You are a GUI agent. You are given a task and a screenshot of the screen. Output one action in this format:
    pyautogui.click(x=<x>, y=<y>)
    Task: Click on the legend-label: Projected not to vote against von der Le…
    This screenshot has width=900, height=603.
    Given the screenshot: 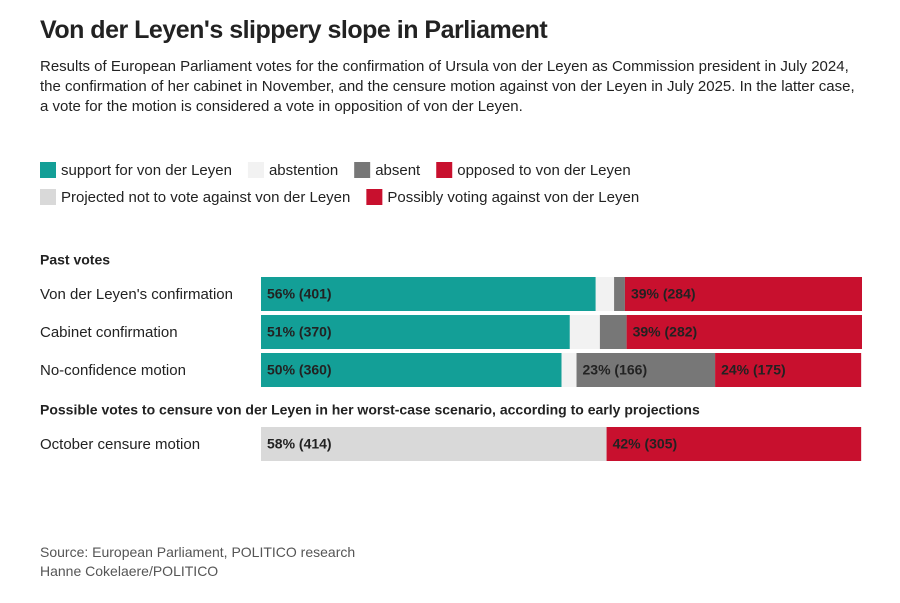 What is the action you would take?
    pyautogui.click(x=205, y=197)
    